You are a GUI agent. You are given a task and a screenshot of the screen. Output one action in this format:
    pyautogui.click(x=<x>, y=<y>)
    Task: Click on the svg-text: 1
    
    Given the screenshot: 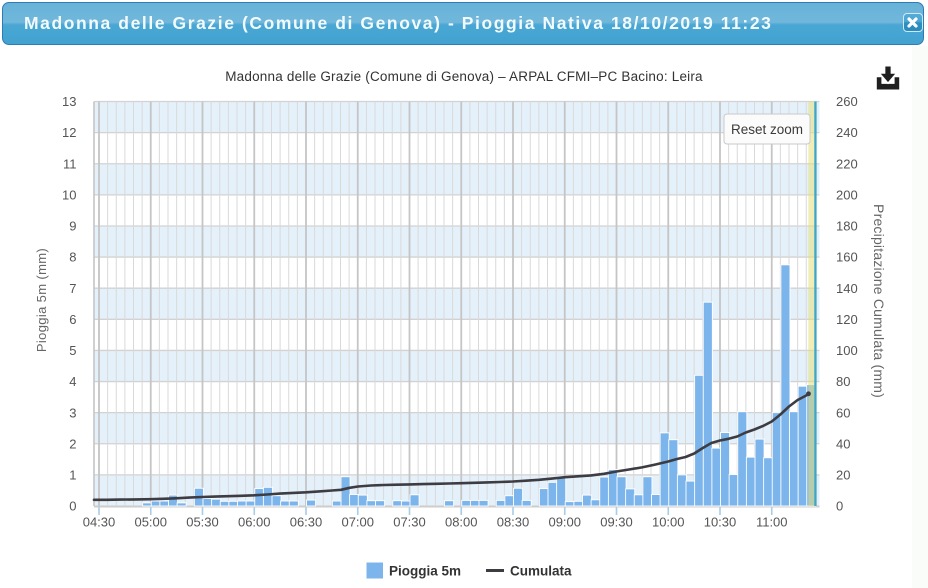 What is the action you would take?
    pyautogui.click(x=72, y=474)
    